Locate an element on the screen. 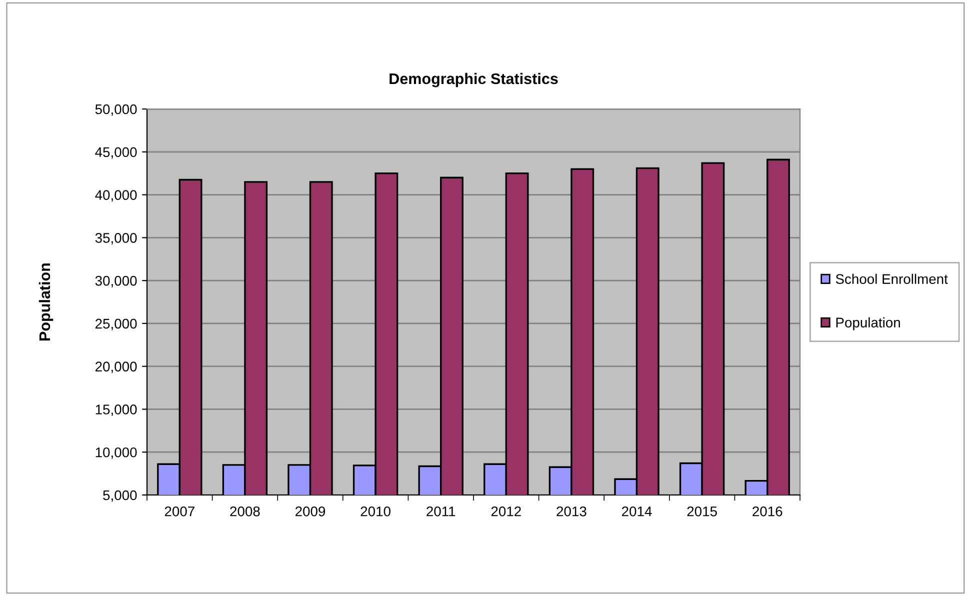 The height and width of the screenshot is (596, 967). y-tick-label: 20,000 is located at coordinates (116, 368).